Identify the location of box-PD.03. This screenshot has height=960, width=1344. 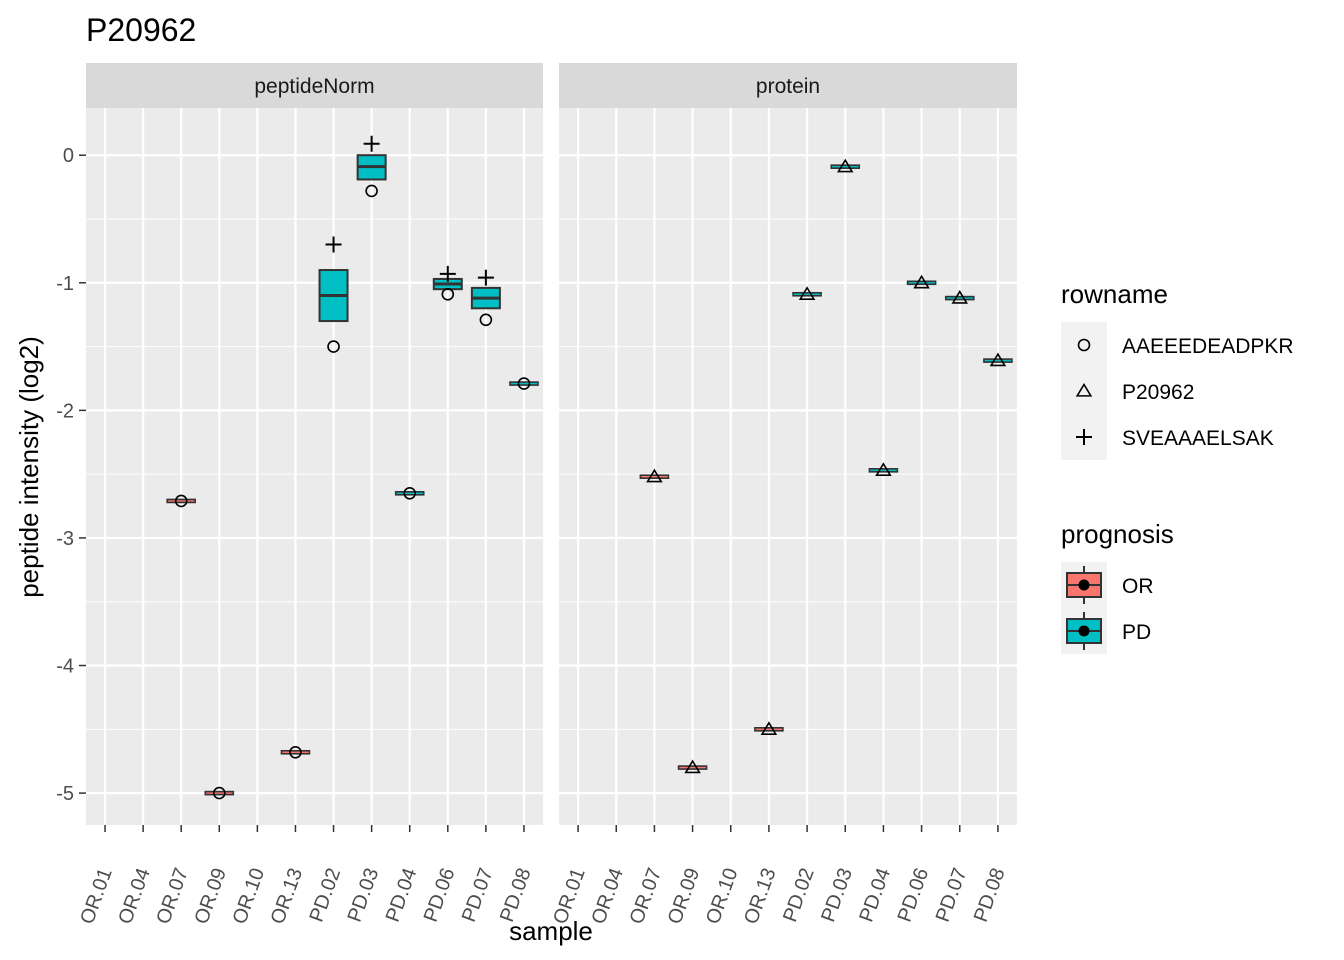
(371, 167).